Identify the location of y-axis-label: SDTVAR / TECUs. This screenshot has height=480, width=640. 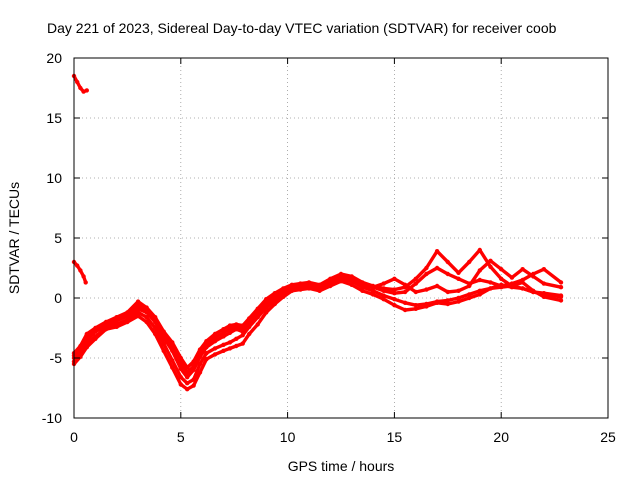
(14, 238).